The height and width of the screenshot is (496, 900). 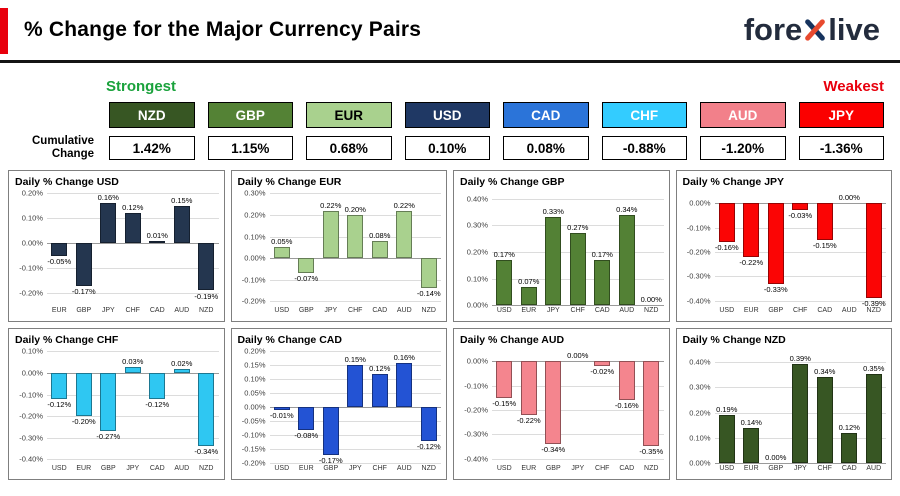 What do you see at coordinates (253, 435) in the screenshot?
I see `y-tick-label: -0.10%` at bounding box center [253, 435].